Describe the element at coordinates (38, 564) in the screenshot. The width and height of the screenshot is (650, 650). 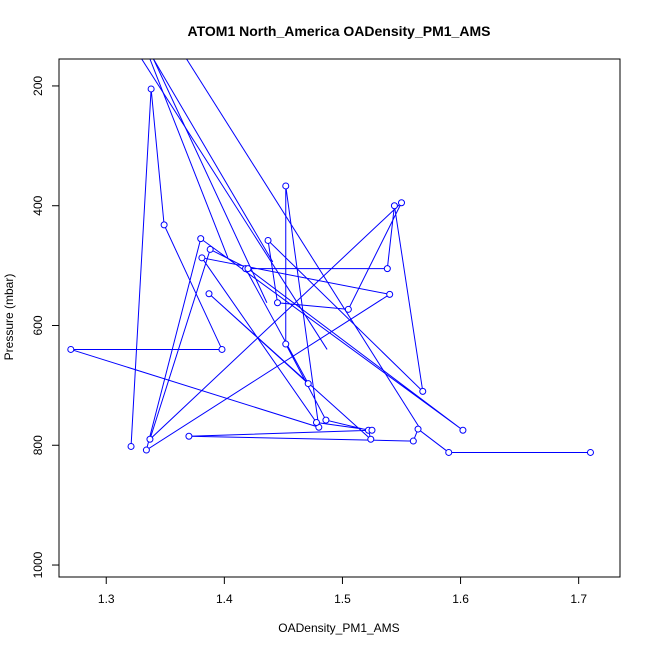
I see `y-tick-label: 1000` at that location.